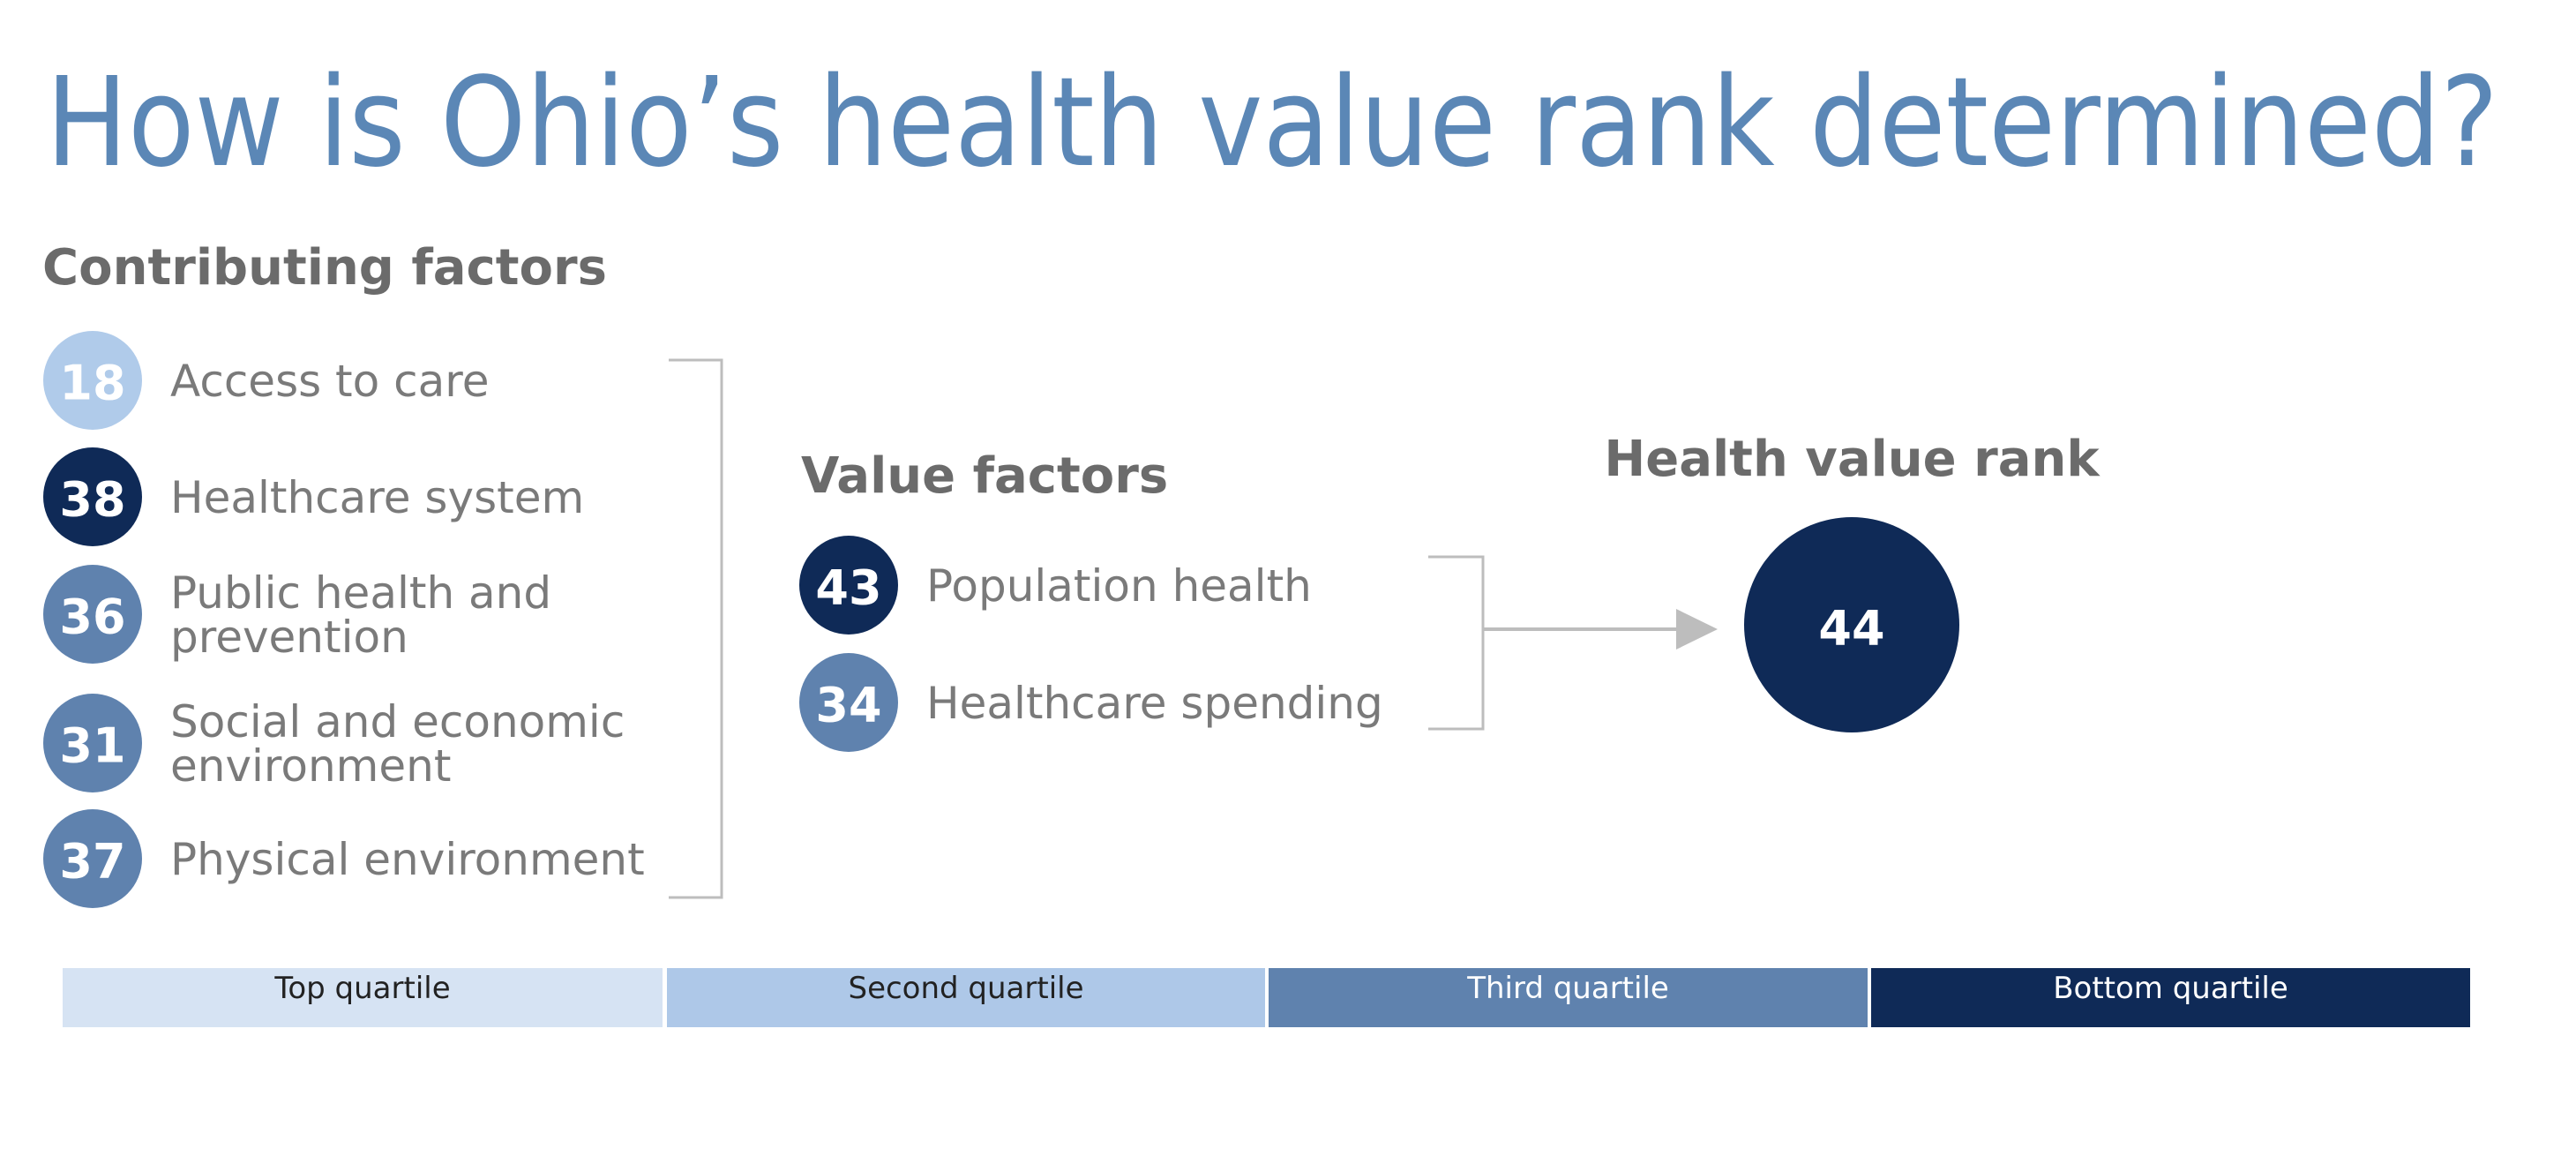 This screenshot has height=1149, width=2576. Describe the element at coordinates (289, 638) in the screenshot. I see `factor-label: prevention` at that location.